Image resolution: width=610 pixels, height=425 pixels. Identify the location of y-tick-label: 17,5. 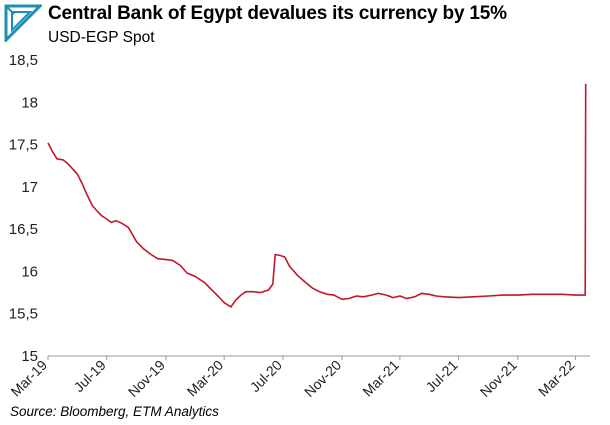
(23, 145).